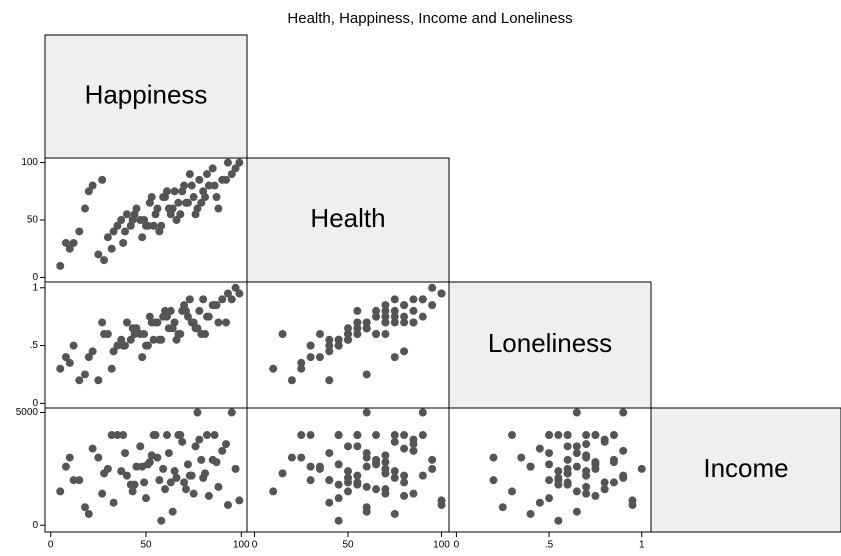  Describe the element at coordinates (51, 545) in the screenshot. I see `x-tick-label: 0` at that location.